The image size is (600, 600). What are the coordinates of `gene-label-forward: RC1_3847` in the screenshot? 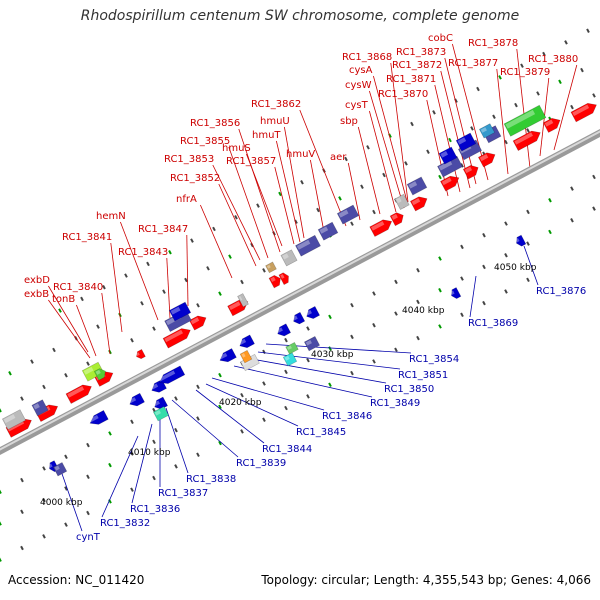 It's located at (163, 229).